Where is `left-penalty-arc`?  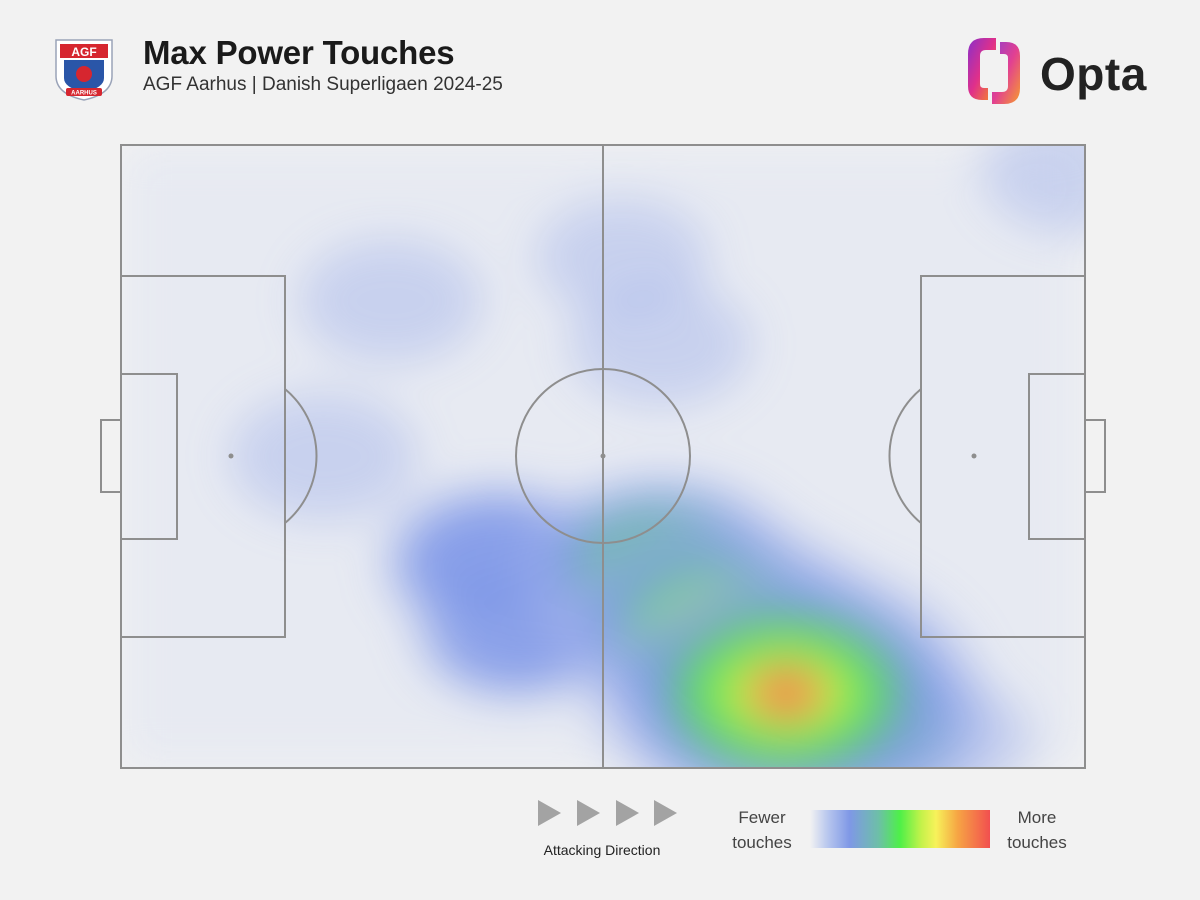
left-penalty-arc is located at coordinates (301, 456).